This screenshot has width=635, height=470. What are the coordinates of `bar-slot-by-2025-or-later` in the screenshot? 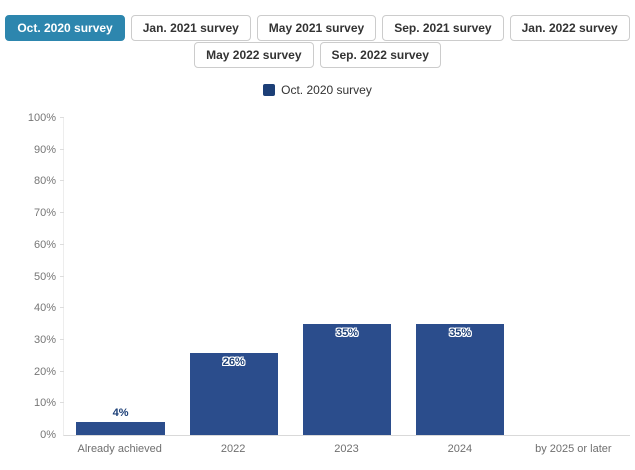 It's located at (573, 276).